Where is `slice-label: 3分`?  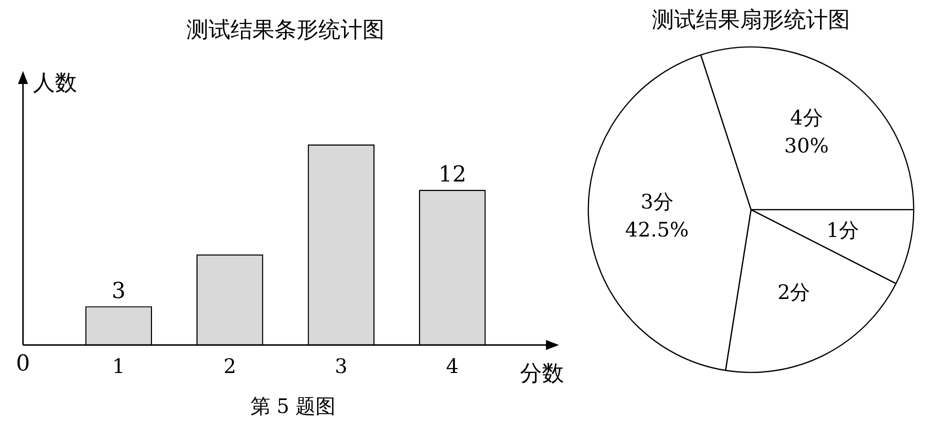
slice-label: 3分 is located at coordinates (657, 201).